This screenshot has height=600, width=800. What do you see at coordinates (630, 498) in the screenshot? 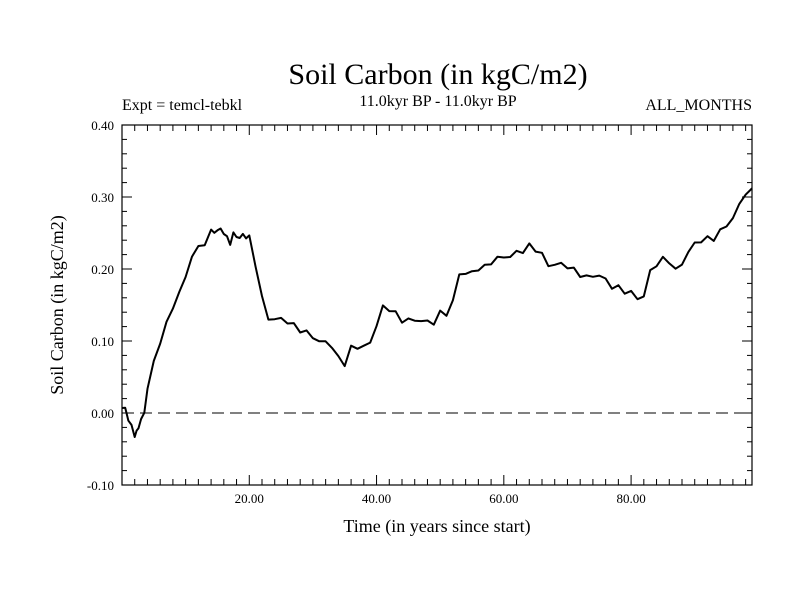
I see `x-tick-label: 80.00` at bounding box center [630, 498].